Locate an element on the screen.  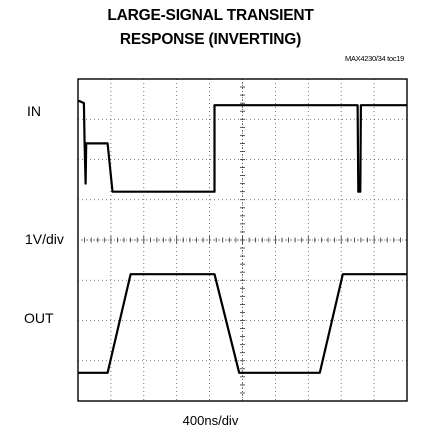
channel-label-in: IN is located at coordinates (34, 111).